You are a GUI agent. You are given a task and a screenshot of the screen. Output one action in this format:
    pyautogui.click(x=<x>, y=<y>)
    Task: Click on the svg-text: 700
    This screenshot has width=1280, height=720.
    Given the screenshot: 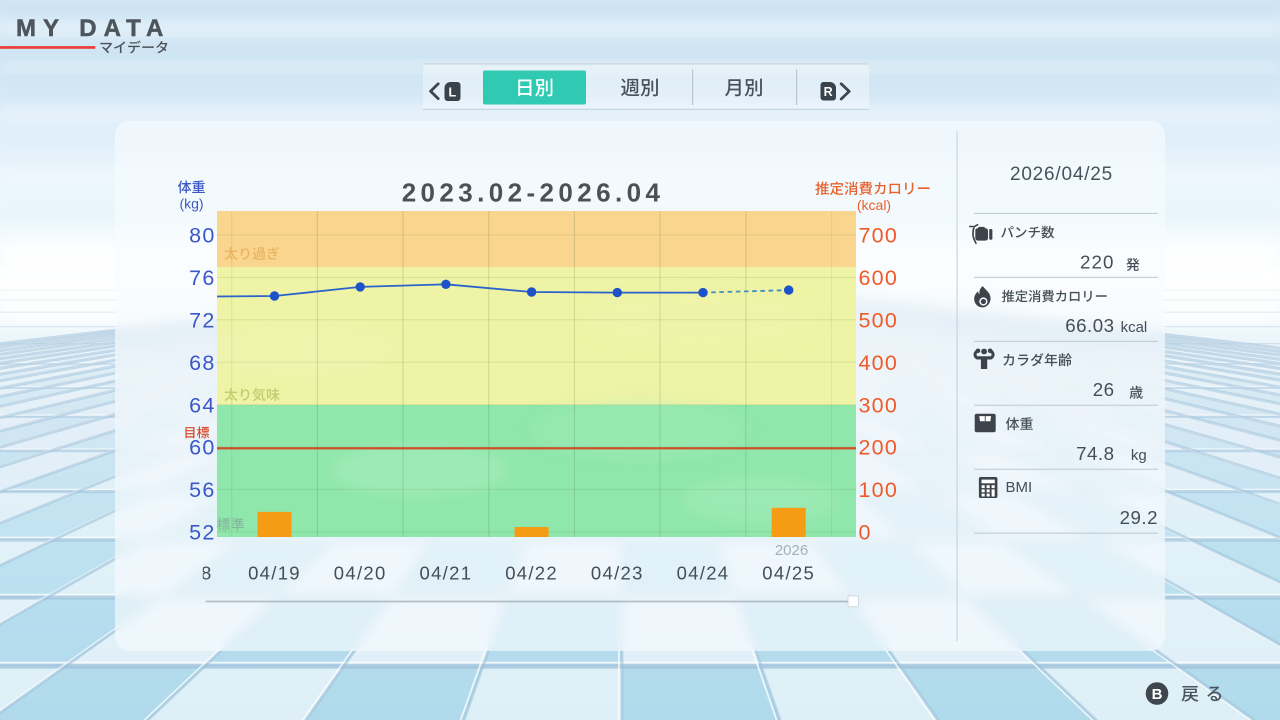 What is the action you would take?
    pyautogui.click(x=878, y=236)
    